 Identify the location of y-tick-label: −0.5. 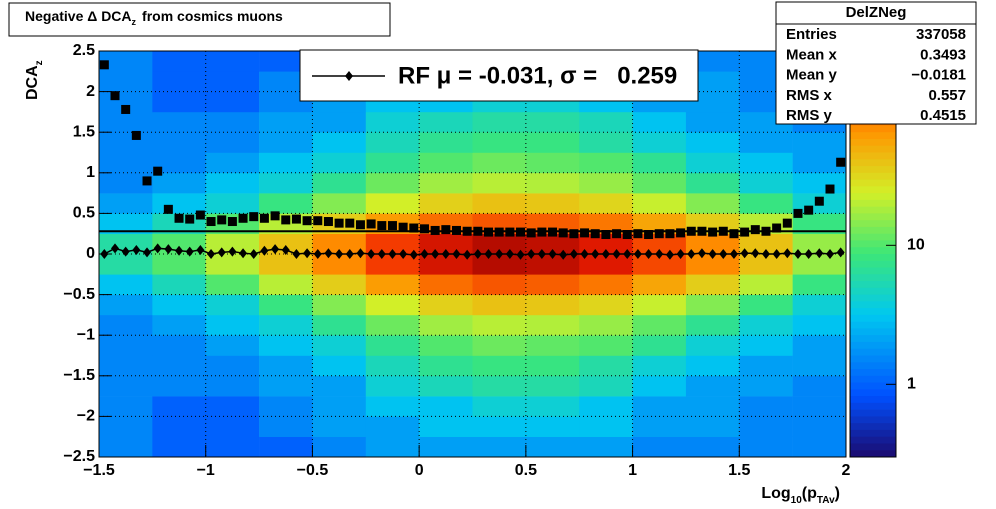
(79, 294).